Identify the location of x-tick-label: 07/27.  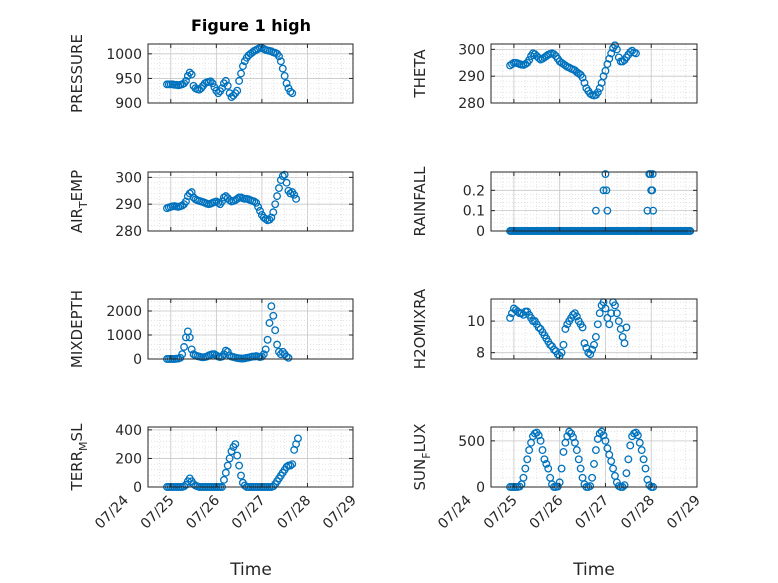
(592, 513).